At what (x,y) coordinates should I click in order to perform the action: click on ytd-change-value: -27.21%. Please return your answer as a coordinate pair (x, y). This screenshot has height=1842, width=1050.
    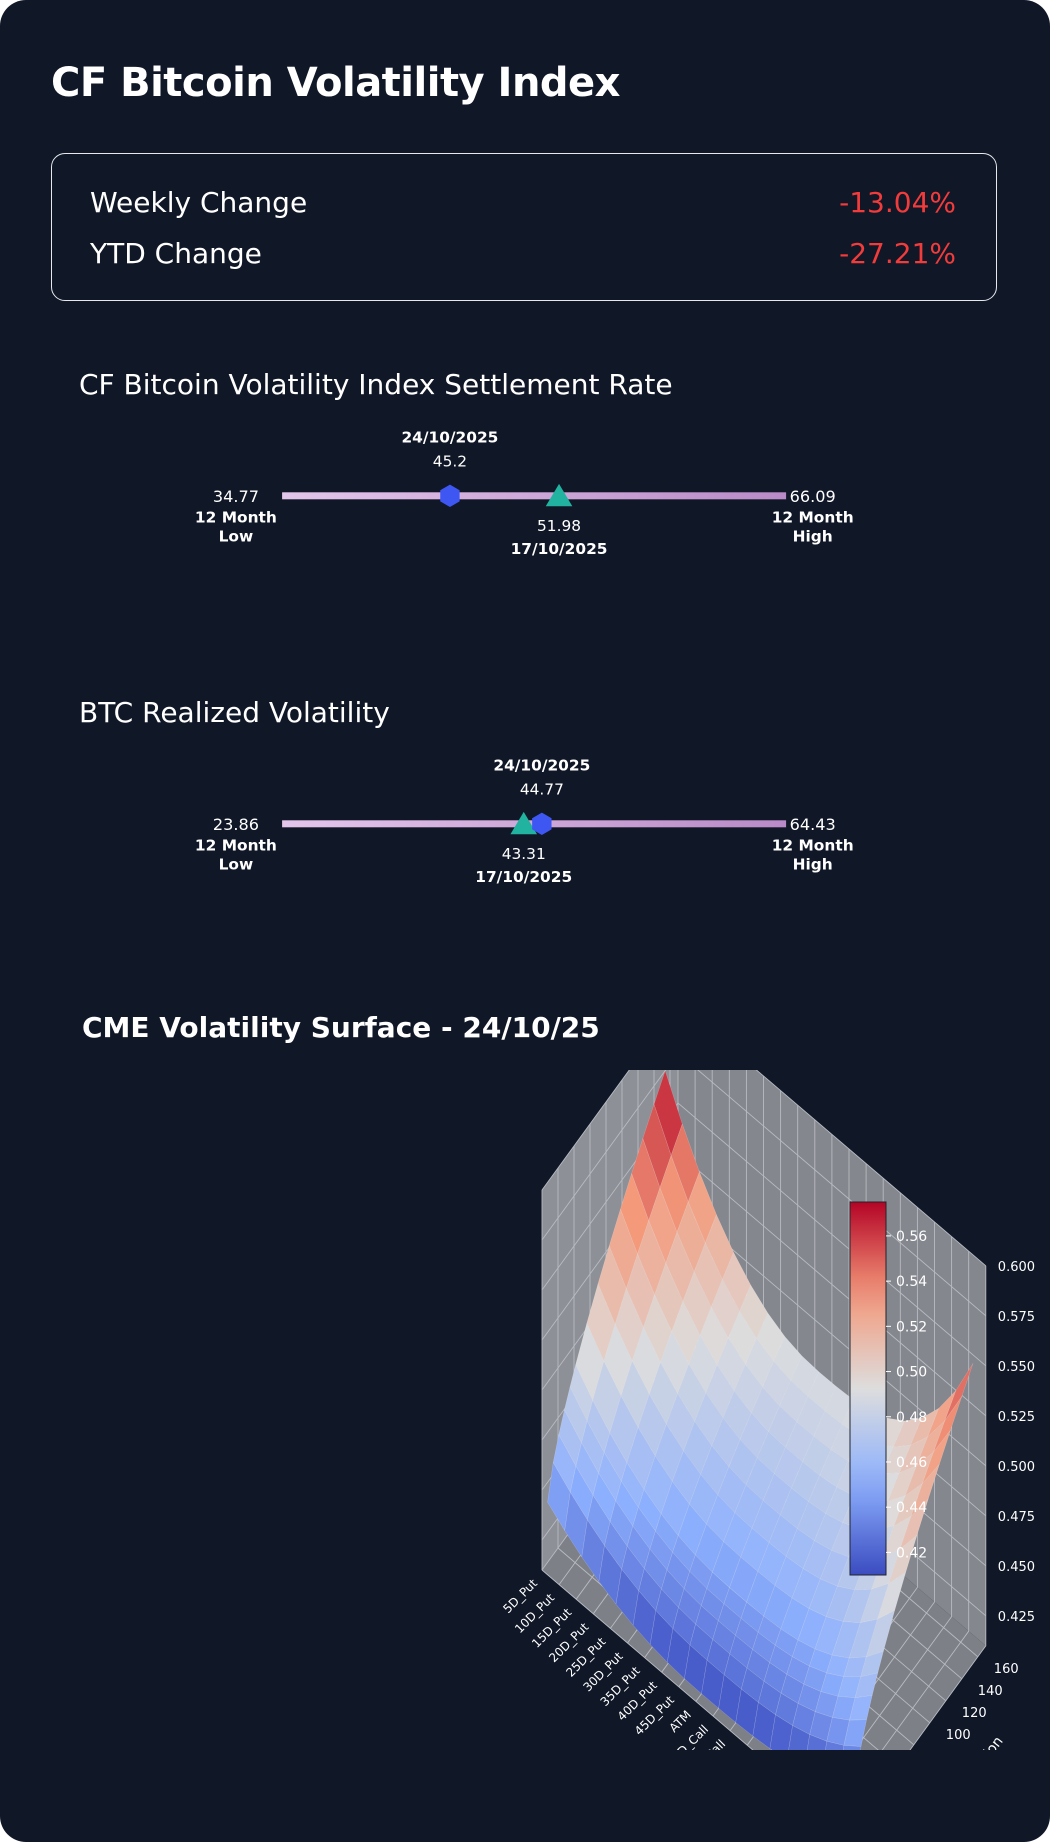
    Looking at the image, I should click on (897, 253).